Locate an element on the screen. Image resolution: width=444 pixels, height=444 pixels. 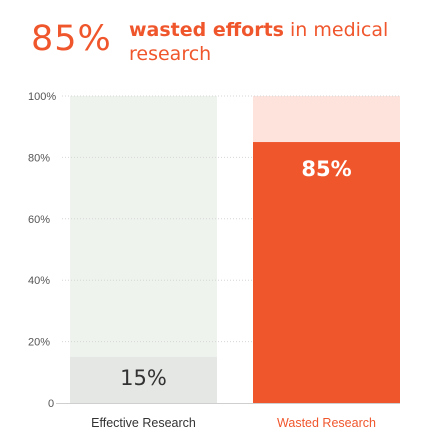
y-tick-label: 80% is located at coordinates (39, 158).